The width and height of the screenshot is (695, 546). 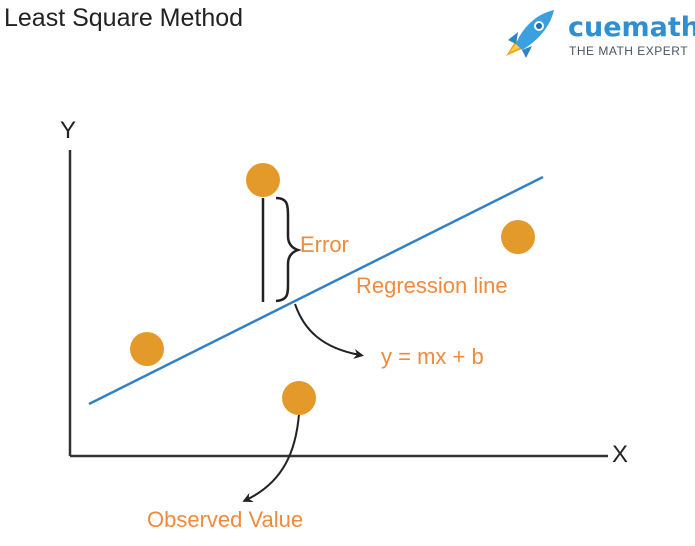 I want to click on brand-logo: cuemath THE MATH EXPERT, so click(x=596, y=34).